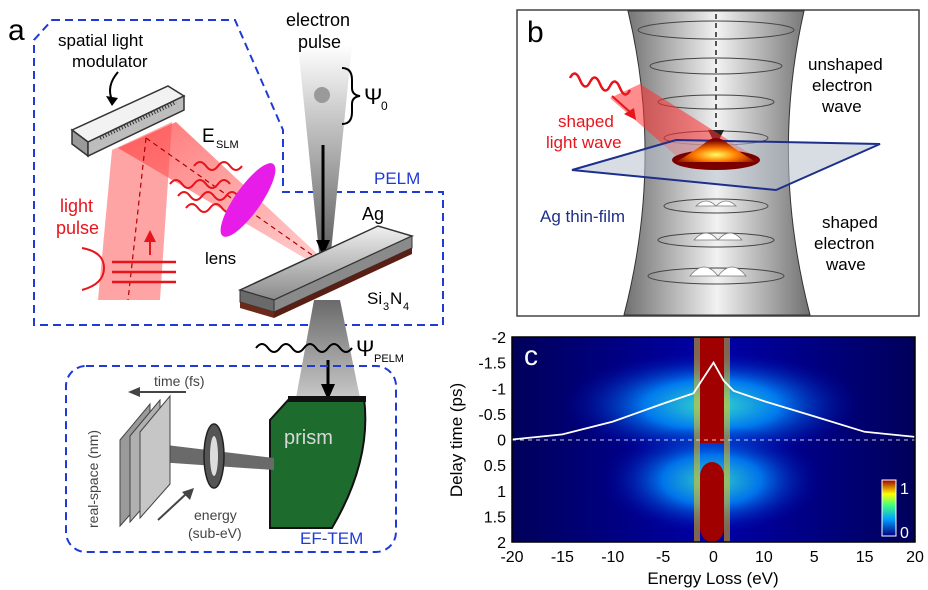  Describe the element at coordinates (93, 269) in the screenshot. I see `light-pulse-envelope-icon` at that location.